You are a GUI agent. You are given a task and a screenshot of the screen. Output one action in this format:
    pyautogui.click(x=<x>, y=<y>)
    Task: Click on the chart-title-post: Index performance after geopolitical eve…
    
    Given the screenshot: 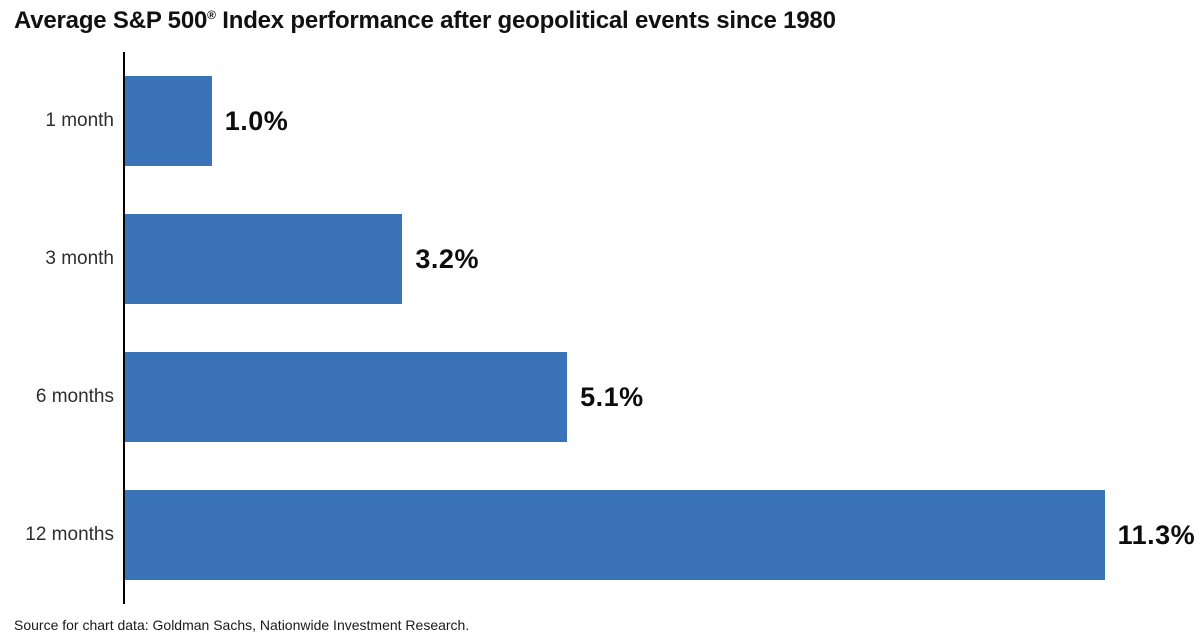 What is the action you would take?
    pyautogui.click(x=525, y=20)
    